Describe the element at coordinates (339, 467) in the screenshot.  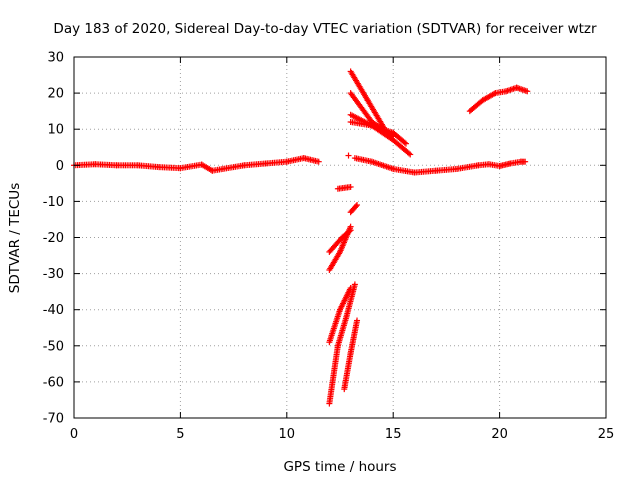
I see `x-axis-label: GPS time / hours` at that location.